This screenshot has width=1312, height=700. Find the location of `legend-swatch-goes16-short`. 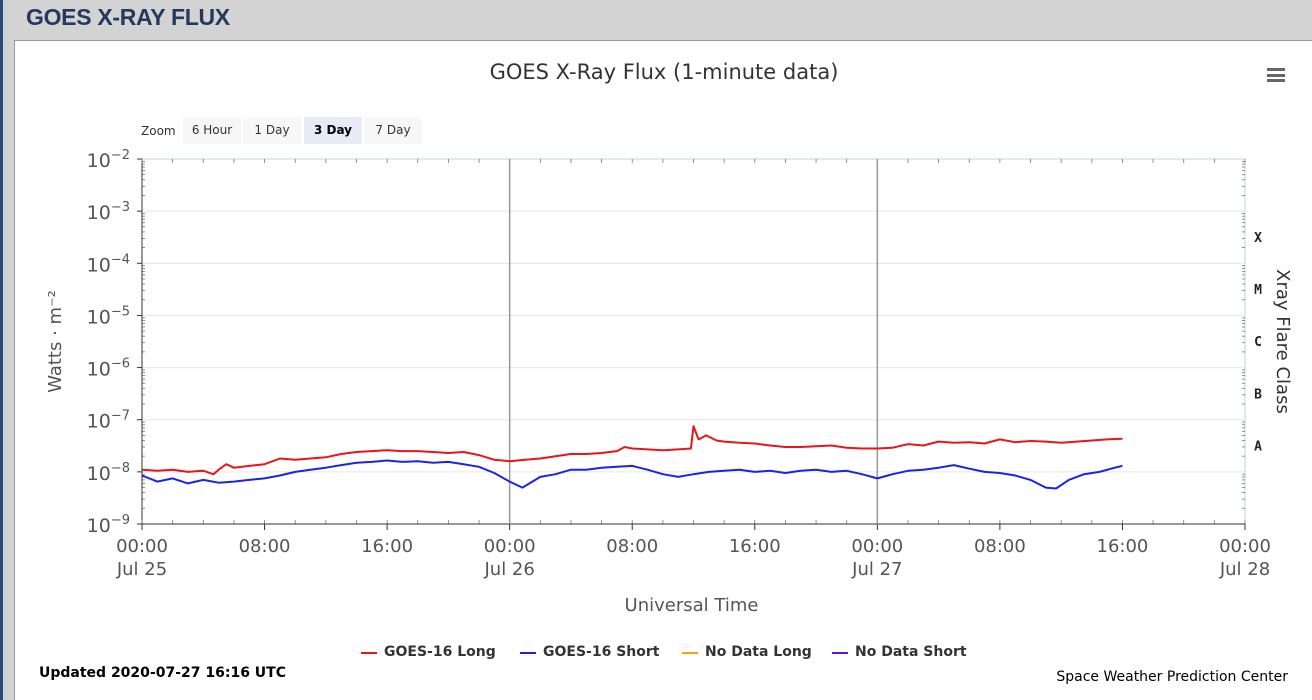

legend-swatch-goes16-short is located at coordinates (528, 653).